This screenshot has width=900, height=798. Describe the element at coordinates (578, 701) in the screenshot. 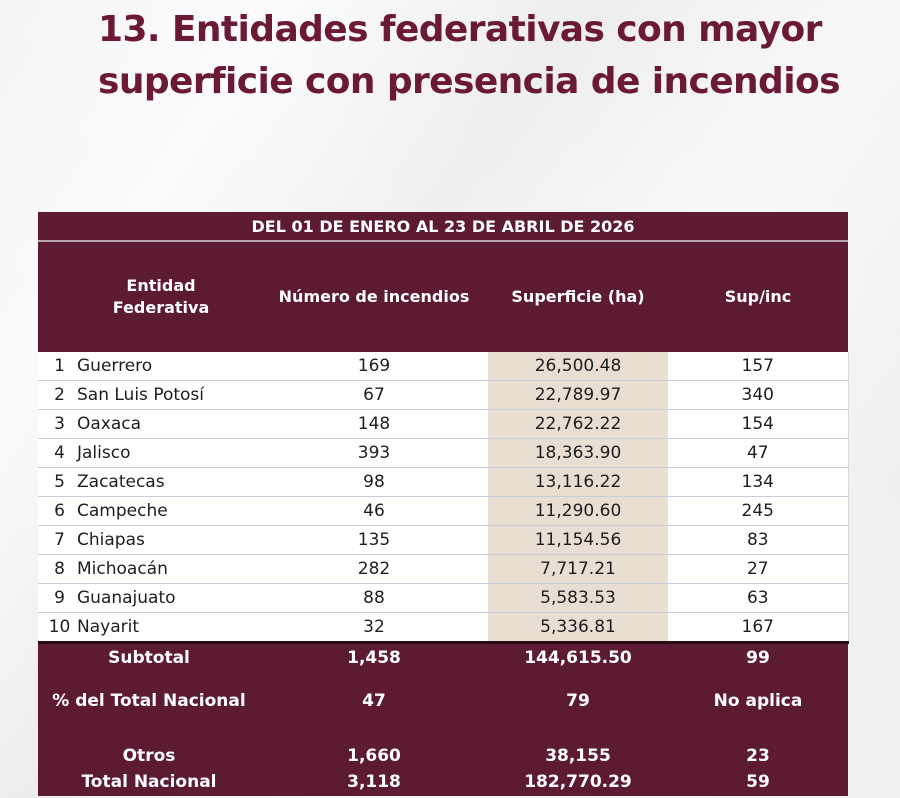

I see `summary-superficie: 79` at that location.